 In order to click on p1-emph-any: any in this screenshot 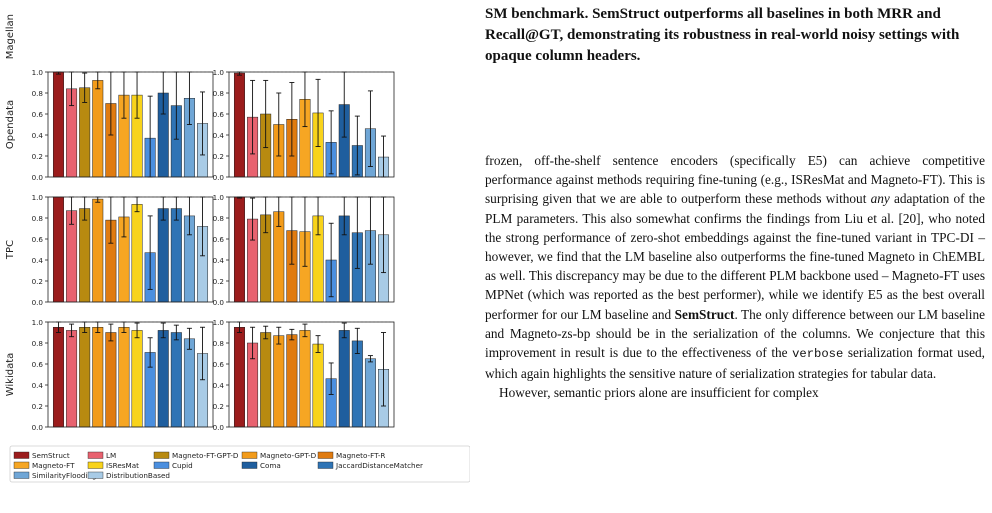, I will do `click(880, 199)`.